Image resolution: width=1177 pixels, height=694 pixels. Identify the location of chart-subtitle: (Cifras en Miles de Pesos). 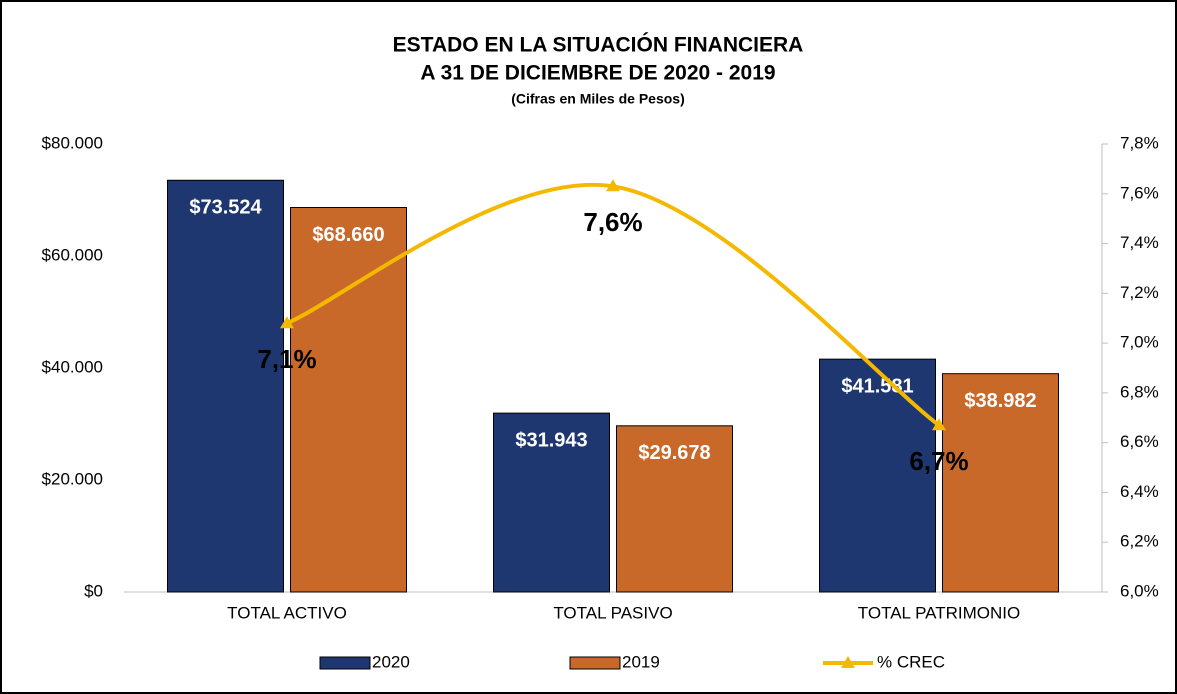
(598, 99).